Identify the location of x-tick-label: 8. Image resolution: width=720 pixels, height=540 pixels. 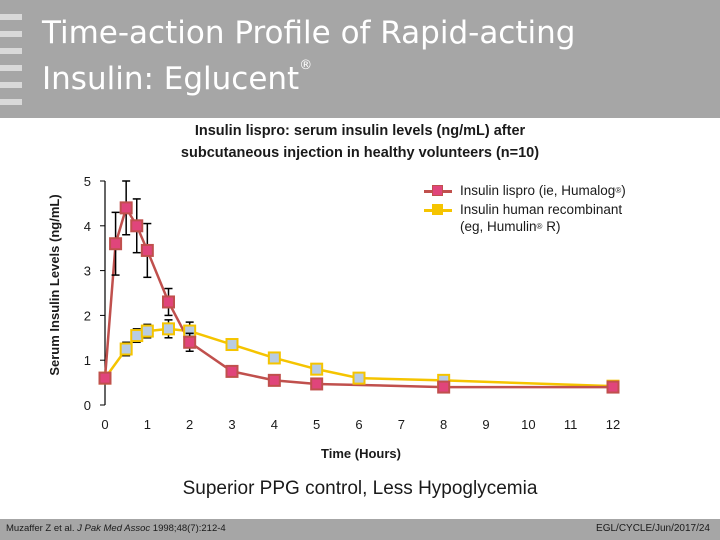
(443, 424).